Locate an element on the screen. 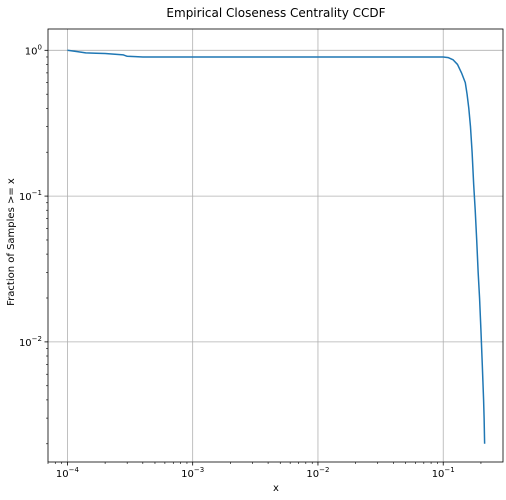  y-axis-label: Fraction of Samples >= x is located at coordinates (11, 242).